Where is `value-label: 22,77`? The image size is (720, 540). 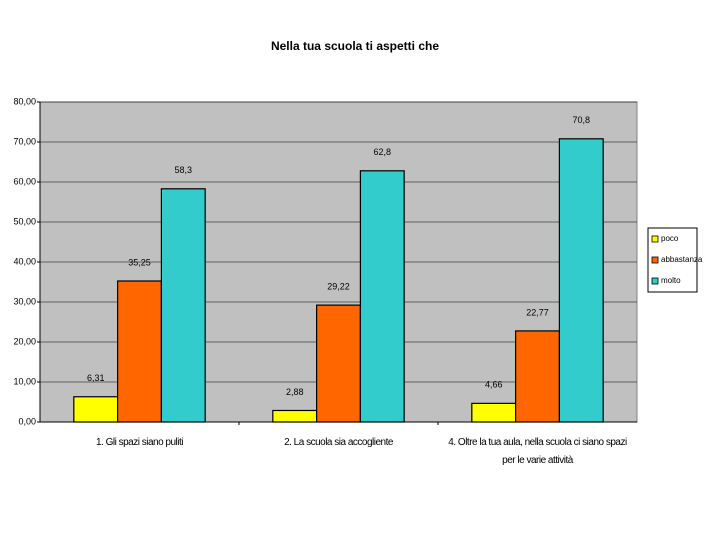 value-label: 22,77 is located at coordinates (537, 312).